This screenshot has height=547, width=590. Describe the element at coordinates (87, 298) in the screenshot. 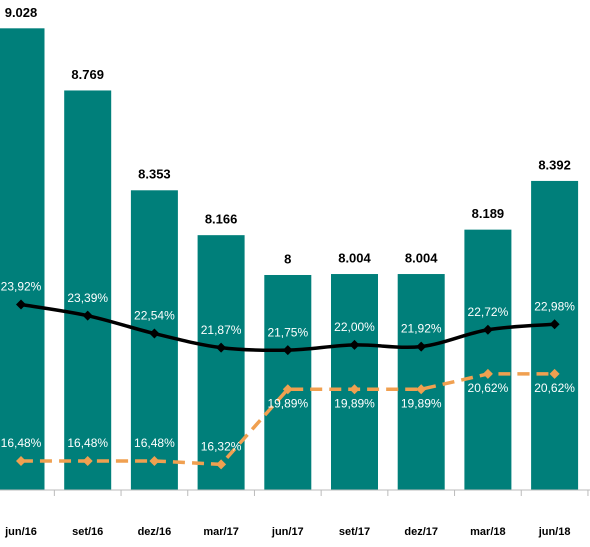

I see `value-label: 23,39%` at that location.